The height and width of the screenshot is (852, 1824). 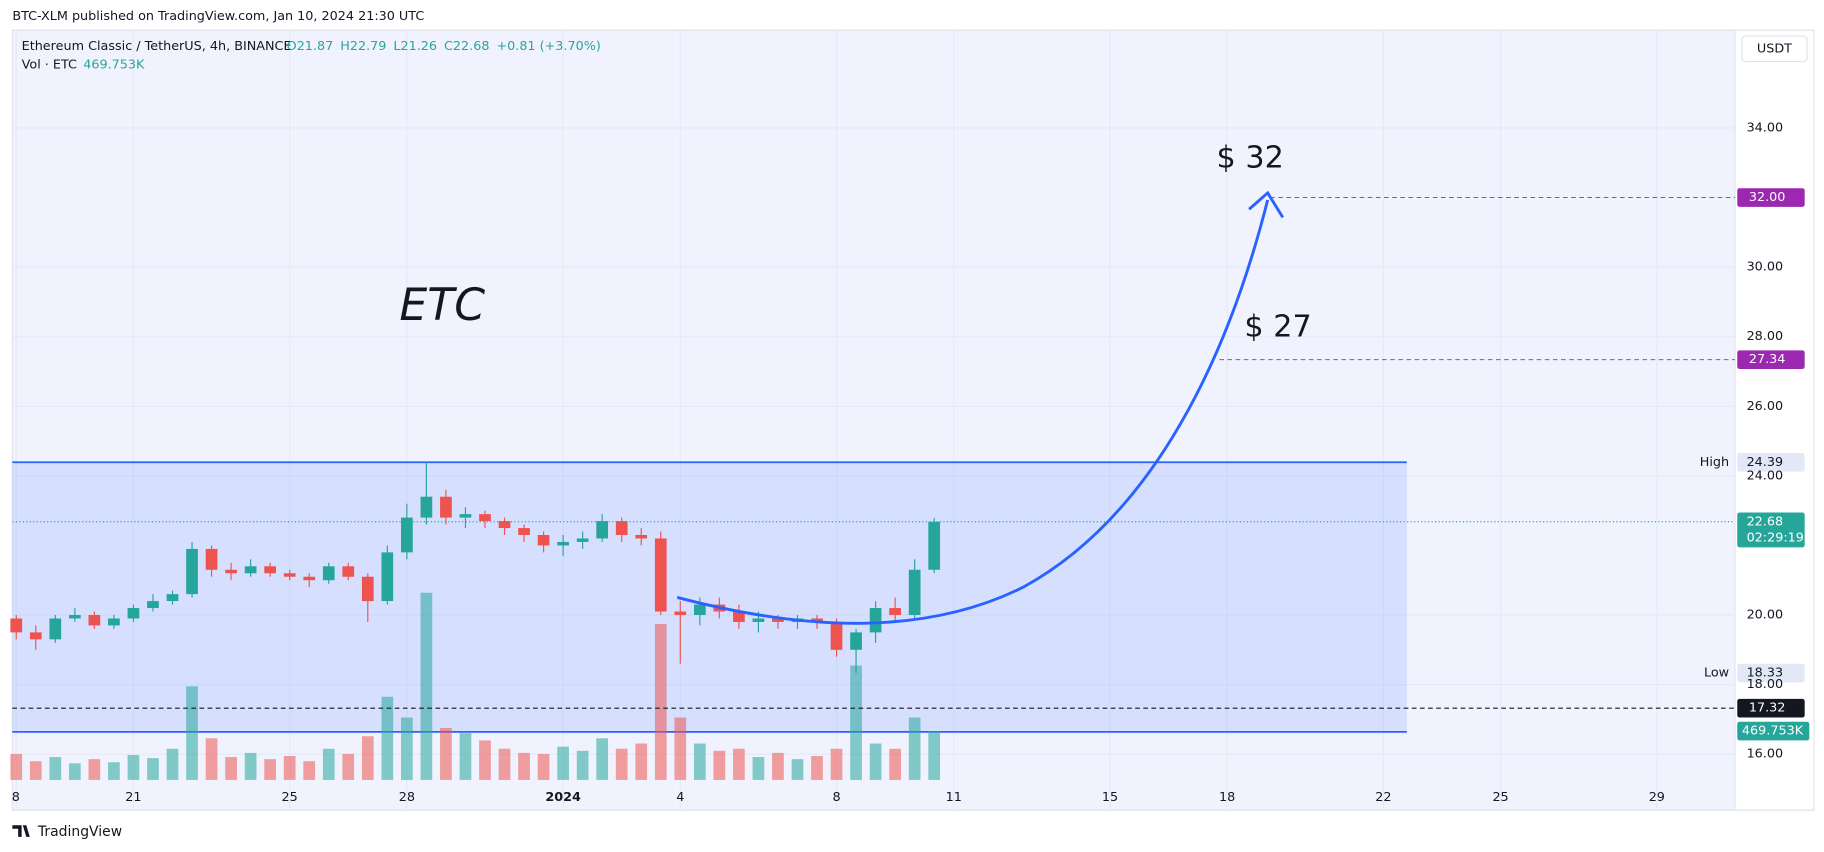 I want to click on x-tick-label: 11, so click(x=954, y=797).